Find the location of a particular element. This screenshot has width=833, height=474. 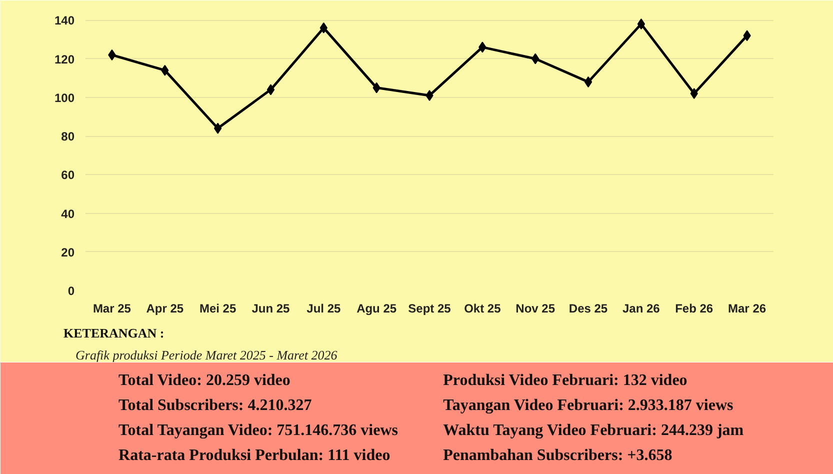

x-tick-label: Feb 26 is located at coordinates (694, 309).